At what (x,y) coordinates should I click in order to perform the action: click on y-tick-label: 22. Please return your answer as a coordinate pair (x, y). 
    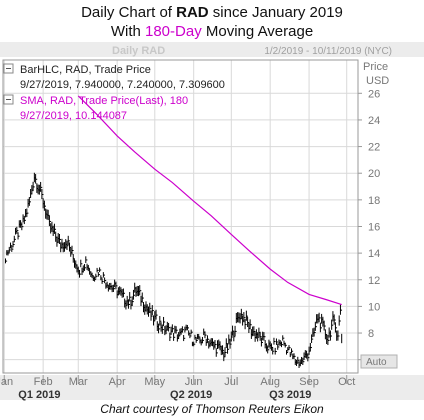
    Looking at the image, I should click on (374, 148).